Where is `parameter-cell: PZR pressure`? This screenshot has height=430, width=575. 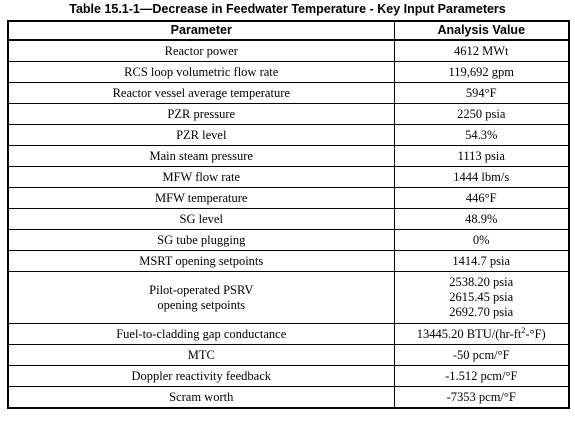
parameter-cell: PZR pressure is located at coordinates (201, 114).